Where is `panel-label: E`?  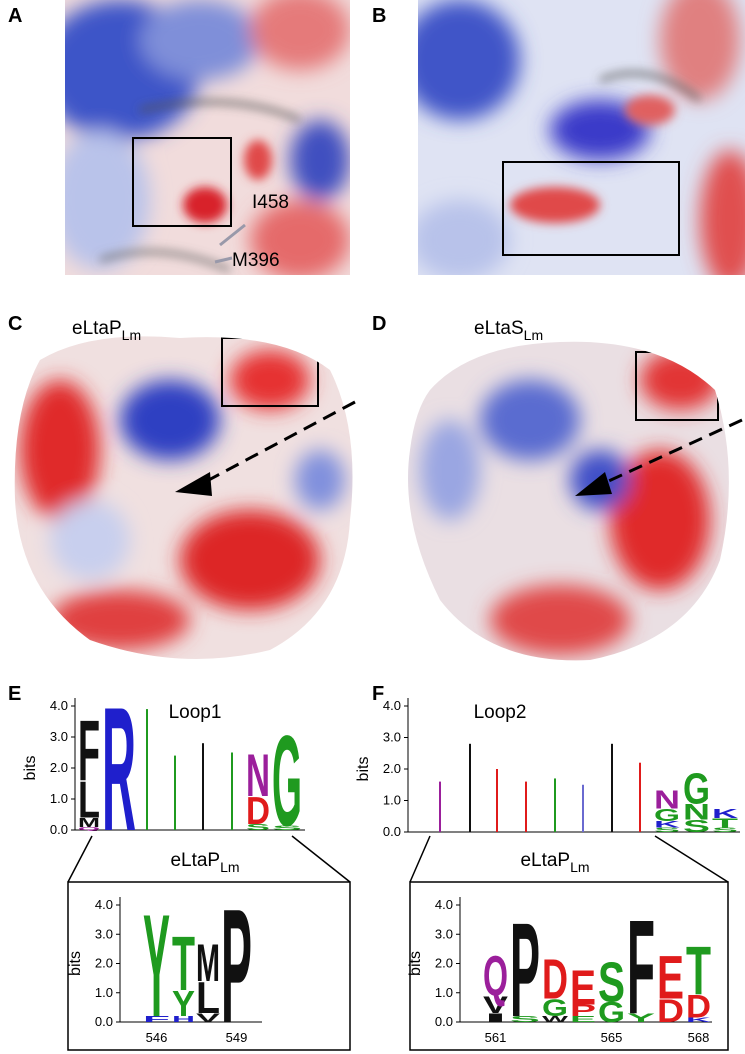 panel-label: E is located at coordinates (14, 694).